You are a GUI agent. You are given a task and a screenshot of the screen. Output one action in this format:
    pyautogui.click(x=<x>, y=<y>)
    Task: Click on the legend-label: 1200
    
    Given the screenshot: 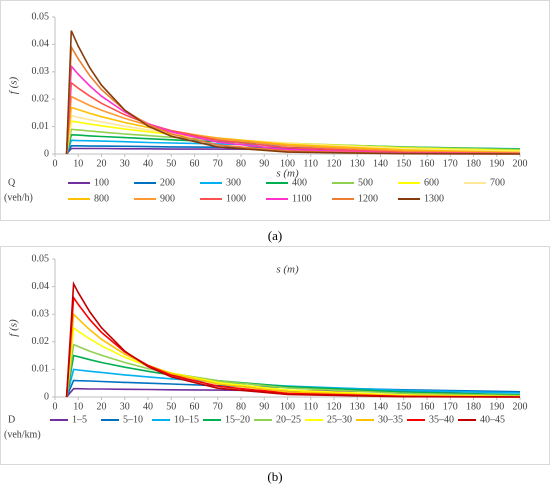 What is the action you would take?
    pyautogui.click(x=368, y=198)
    